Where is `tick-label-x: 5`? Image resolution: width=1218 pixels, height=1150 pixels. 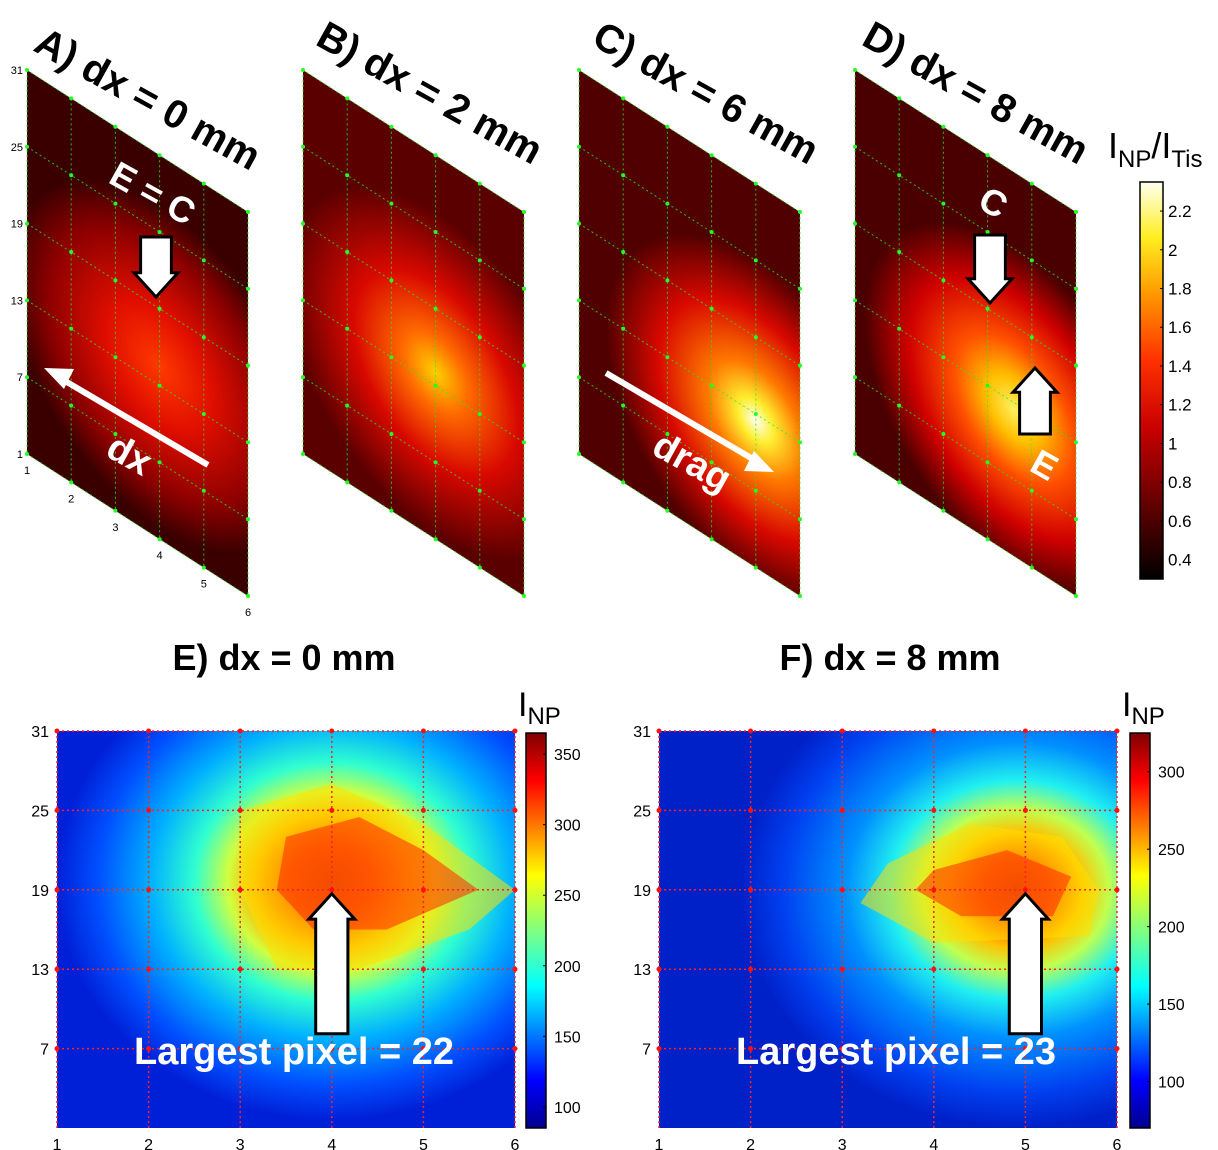 tick-label-x: 5 is located at coordinates (423, 1143).